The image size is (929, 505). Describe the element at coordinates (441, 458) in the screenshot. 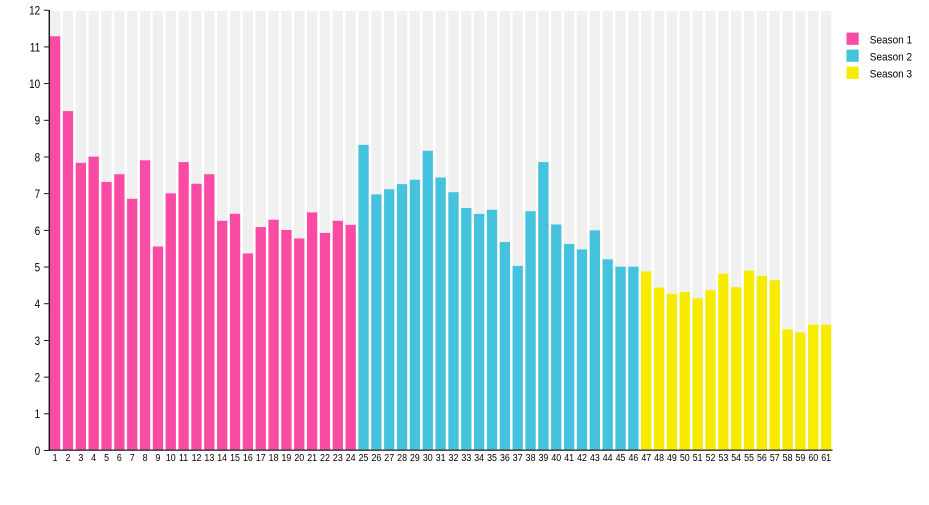

I see `svg-text: 31` at that location.